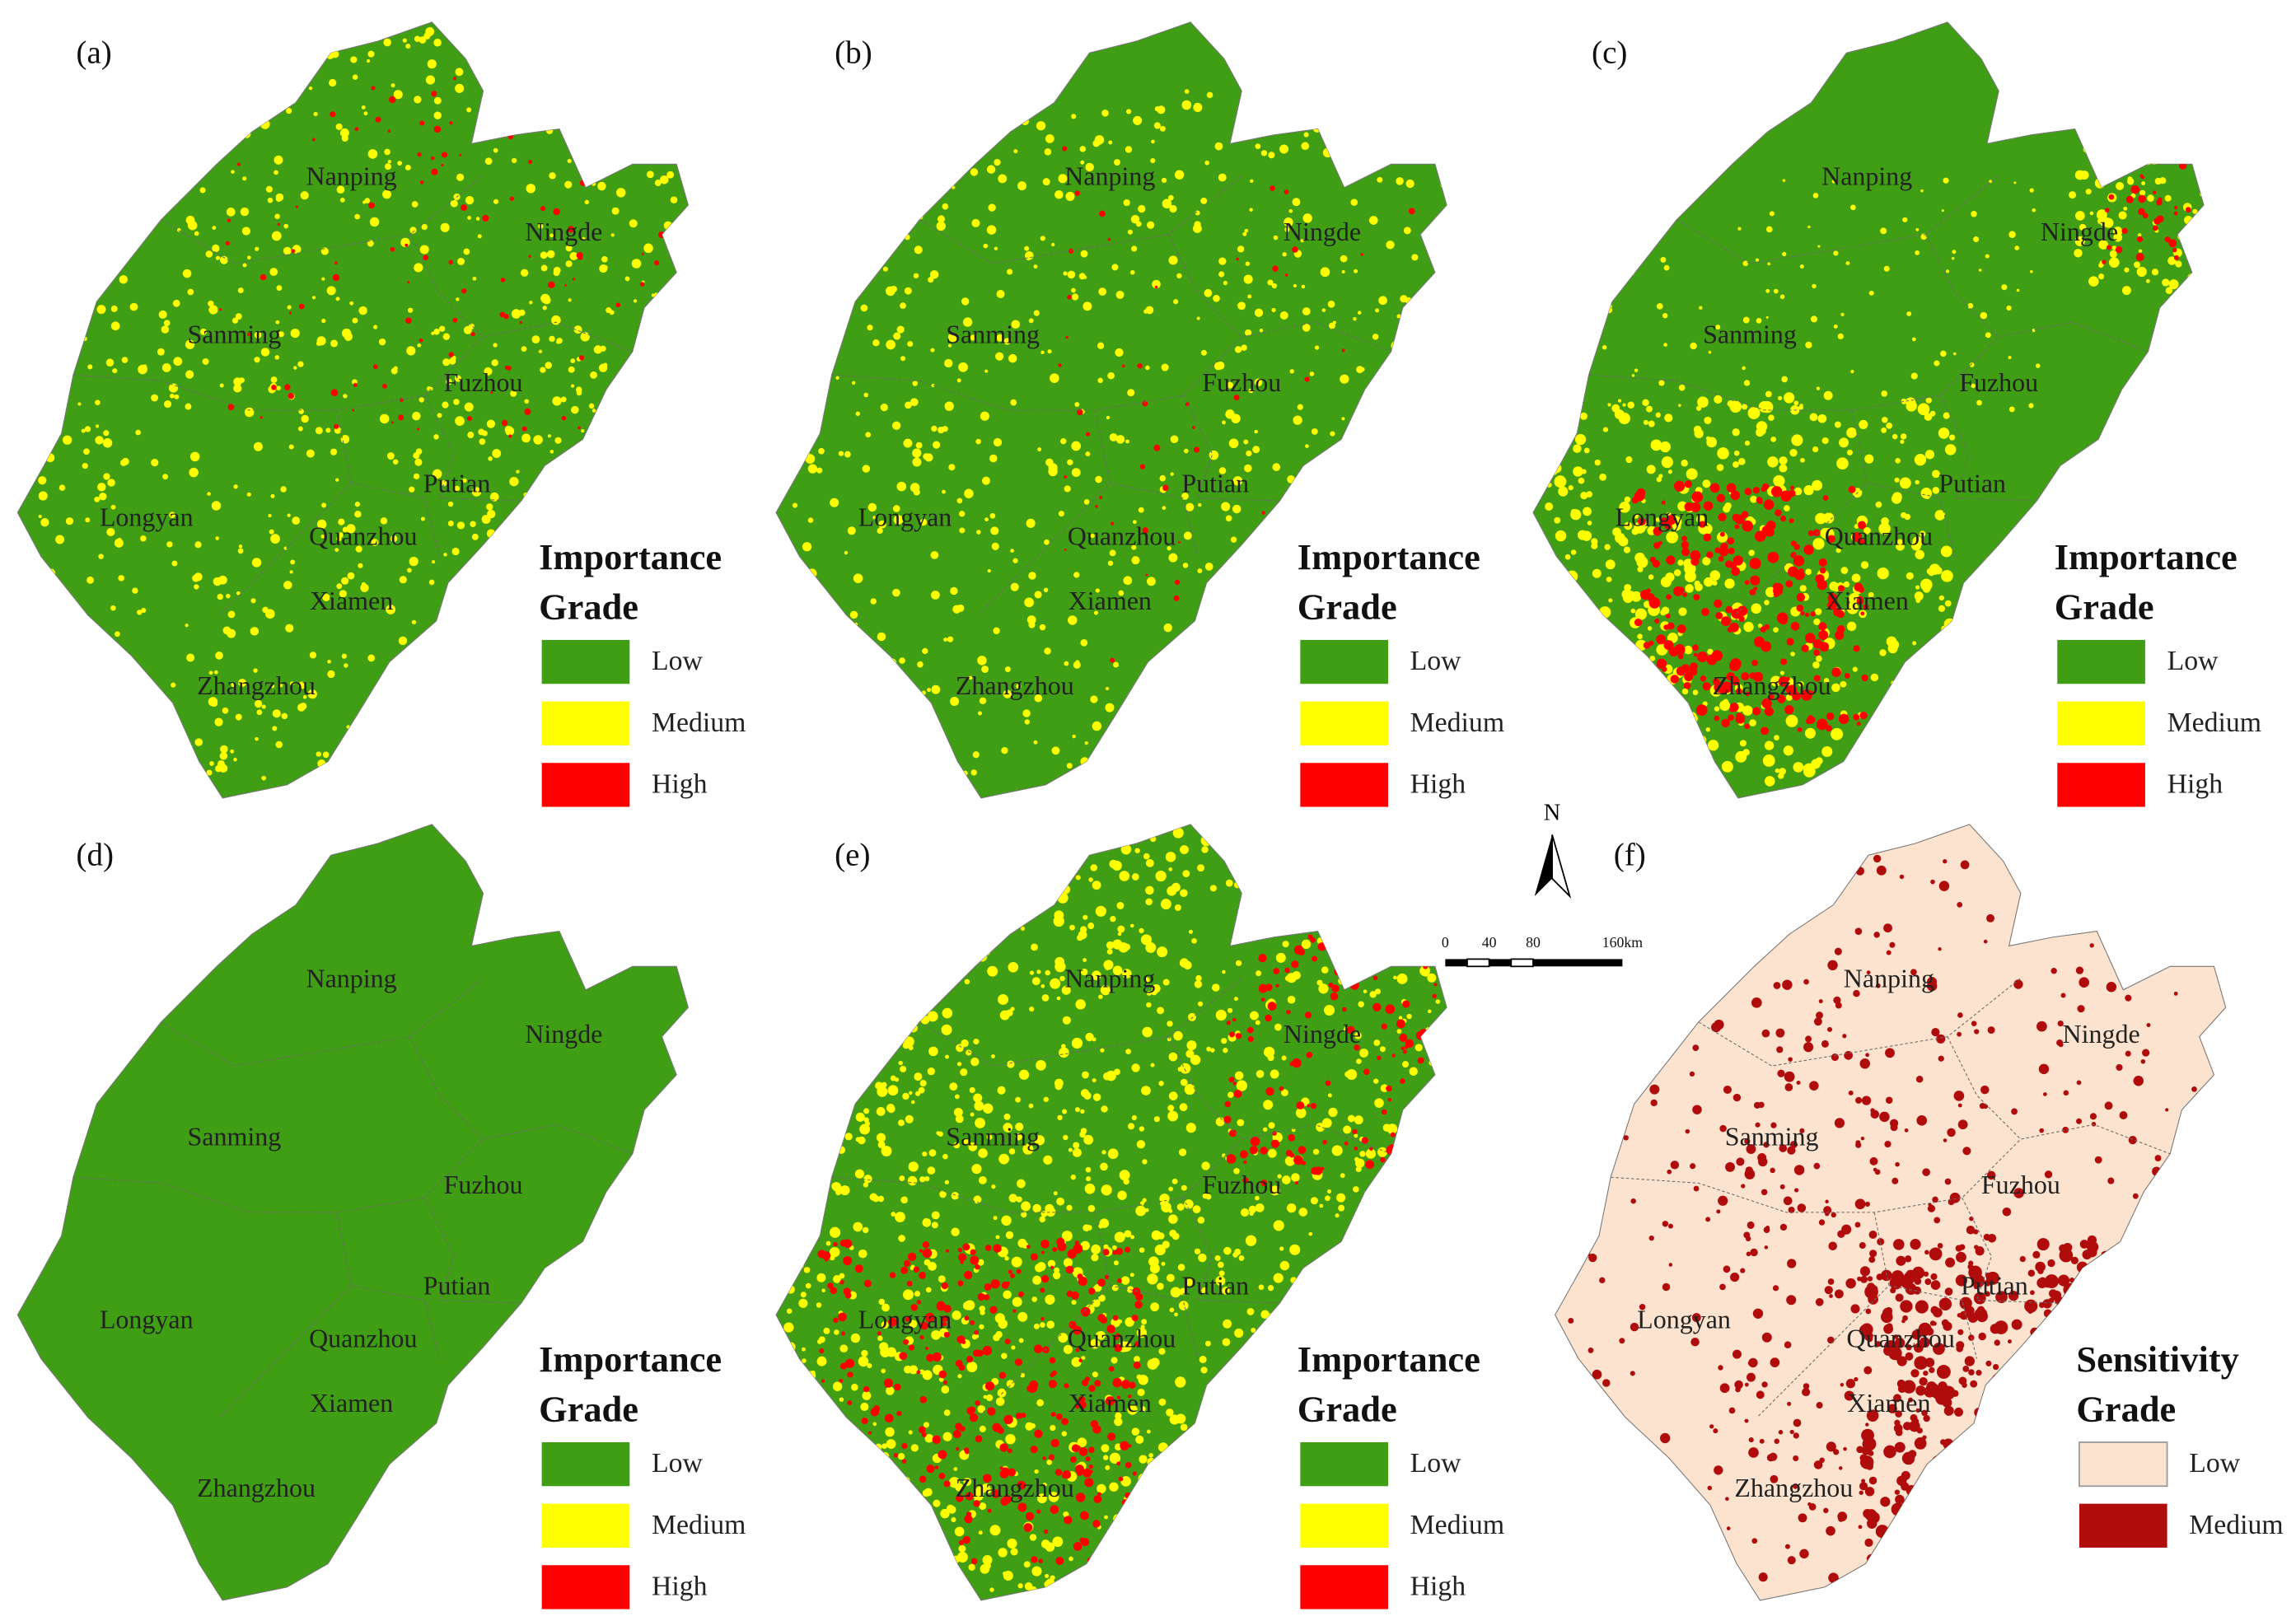 The image size is (2296, 1621). Describe the element at coordinates (852, 856) in the screenshot. I see `panel-label: (e)` at that location.